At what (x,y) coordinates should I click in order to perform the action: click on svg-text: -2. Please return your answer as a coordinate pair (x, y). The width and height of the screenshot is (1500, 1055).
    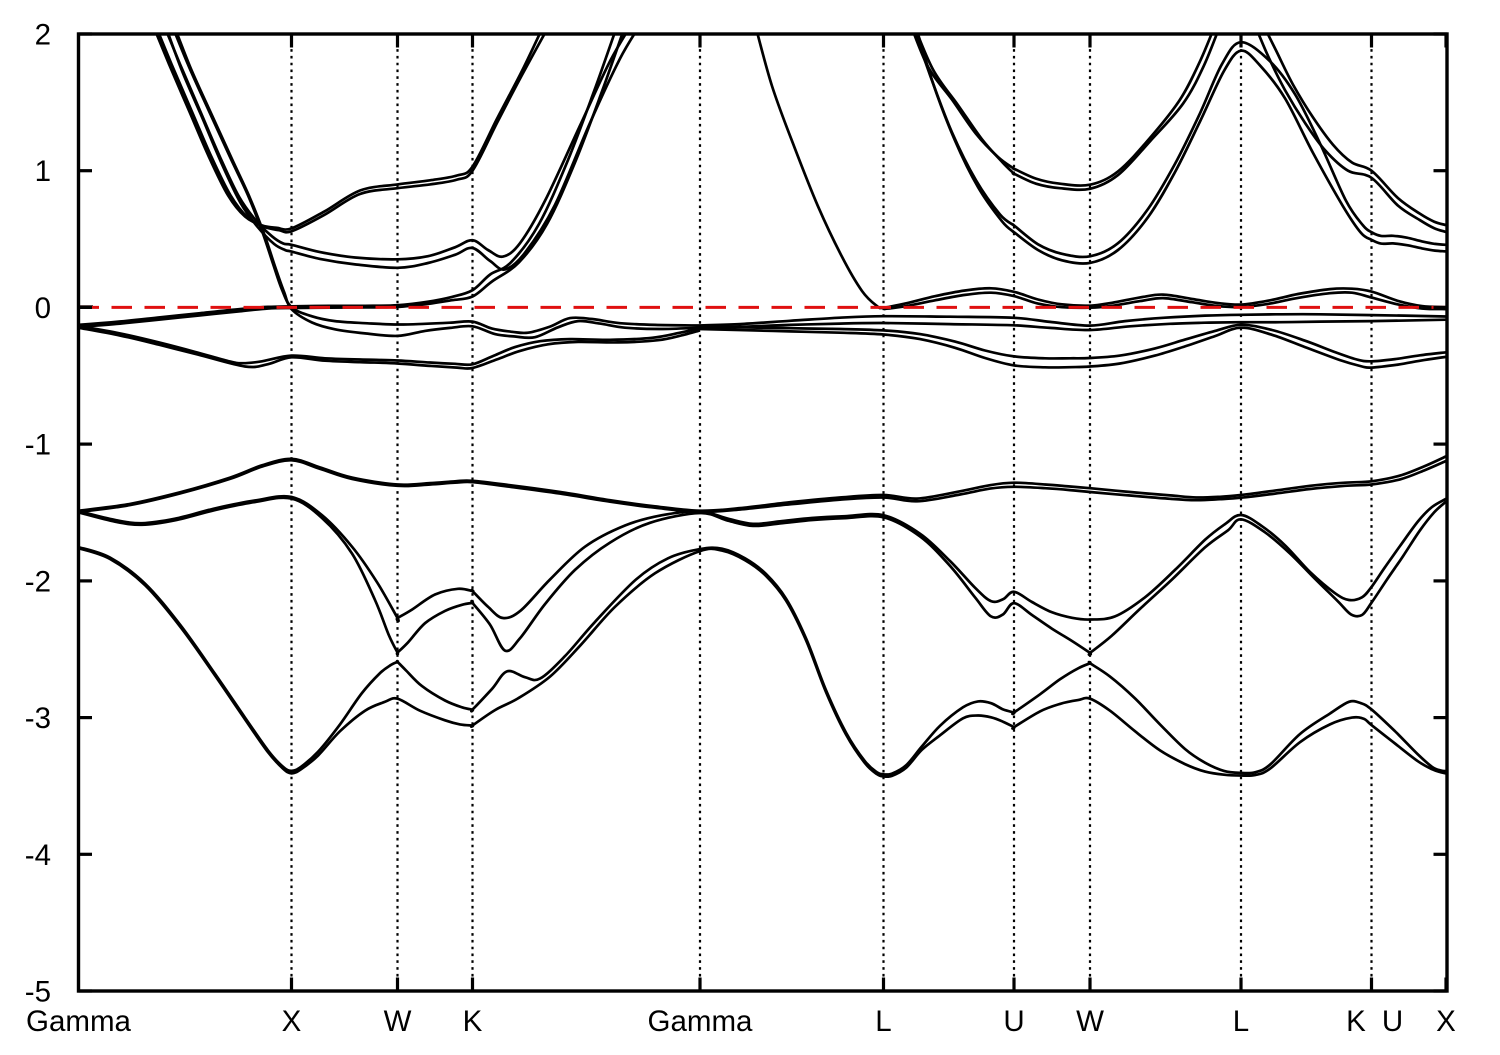
    Looking at the image, I should click on (38, 581).